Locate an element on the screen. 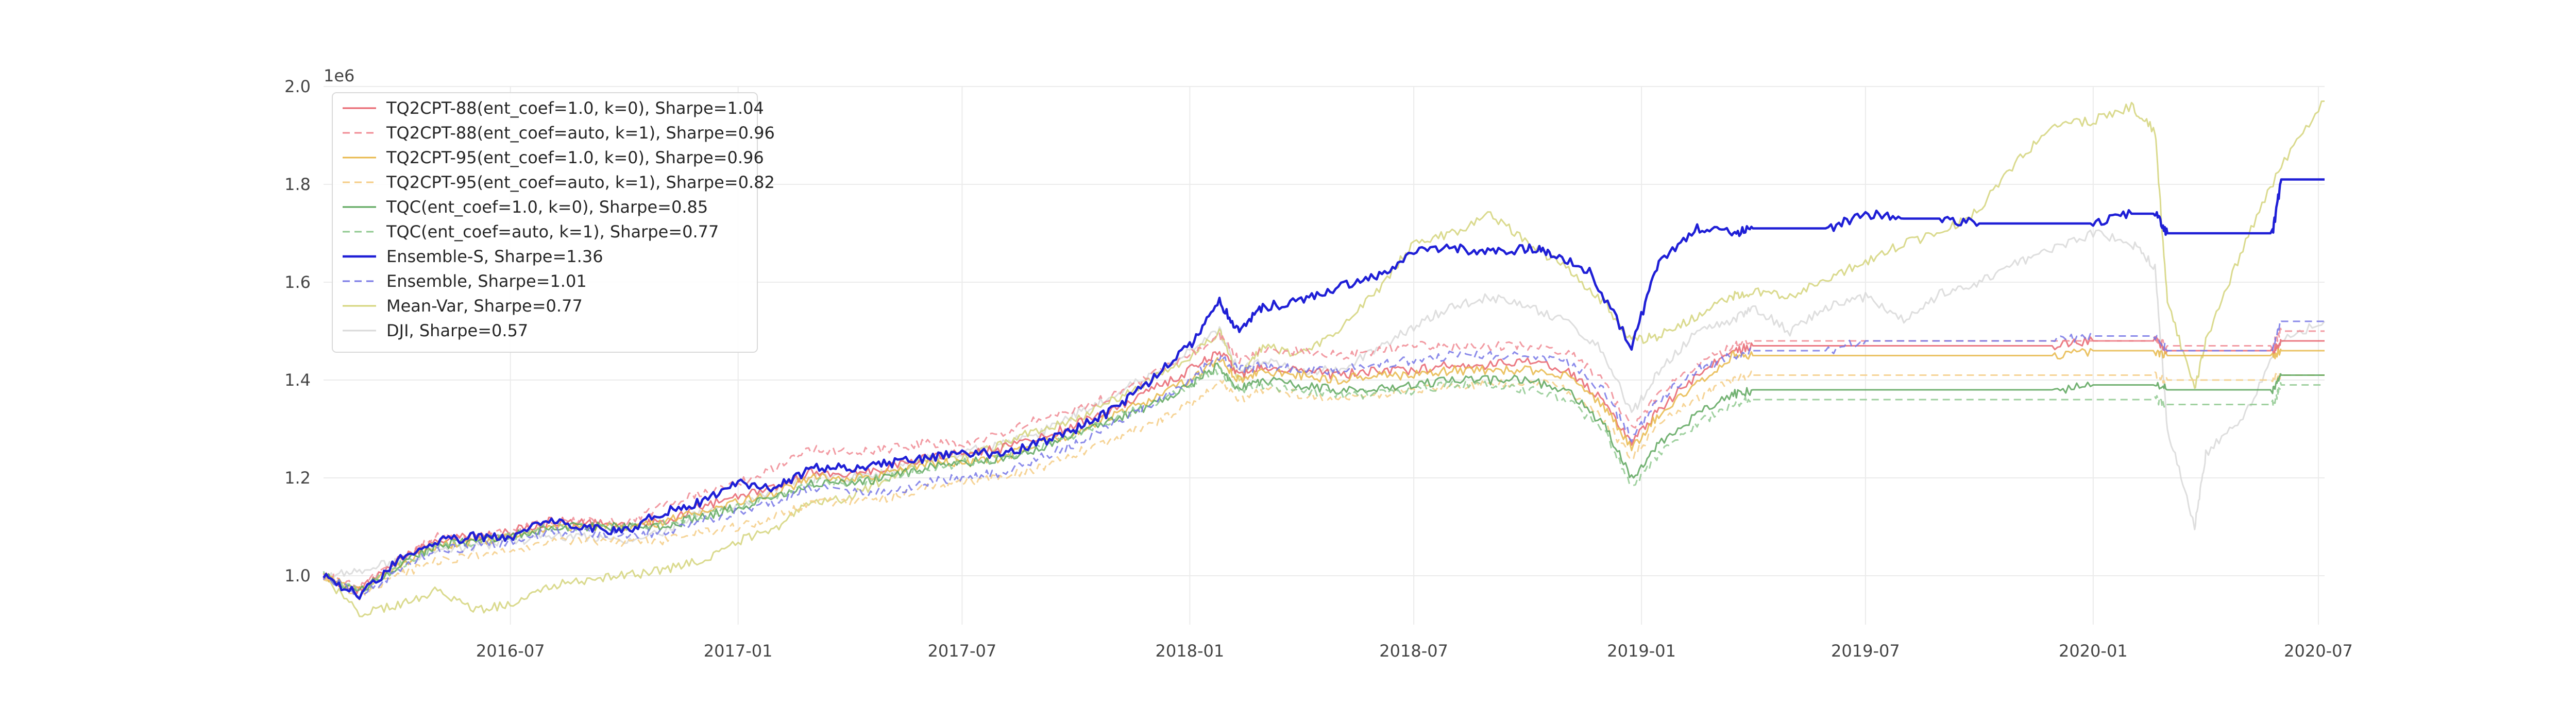 This screenshot has width=2576, height=723. x-tick-label: 2017-01 is located at coordinates (738, 651).